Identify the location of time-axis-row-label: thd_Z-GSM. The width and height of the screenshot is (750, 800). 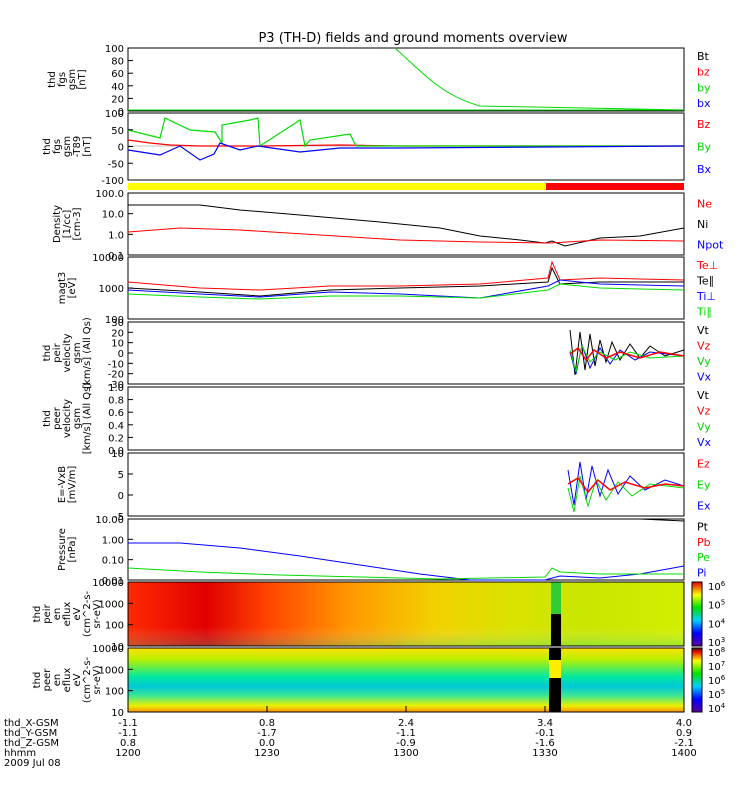
(31, 743).